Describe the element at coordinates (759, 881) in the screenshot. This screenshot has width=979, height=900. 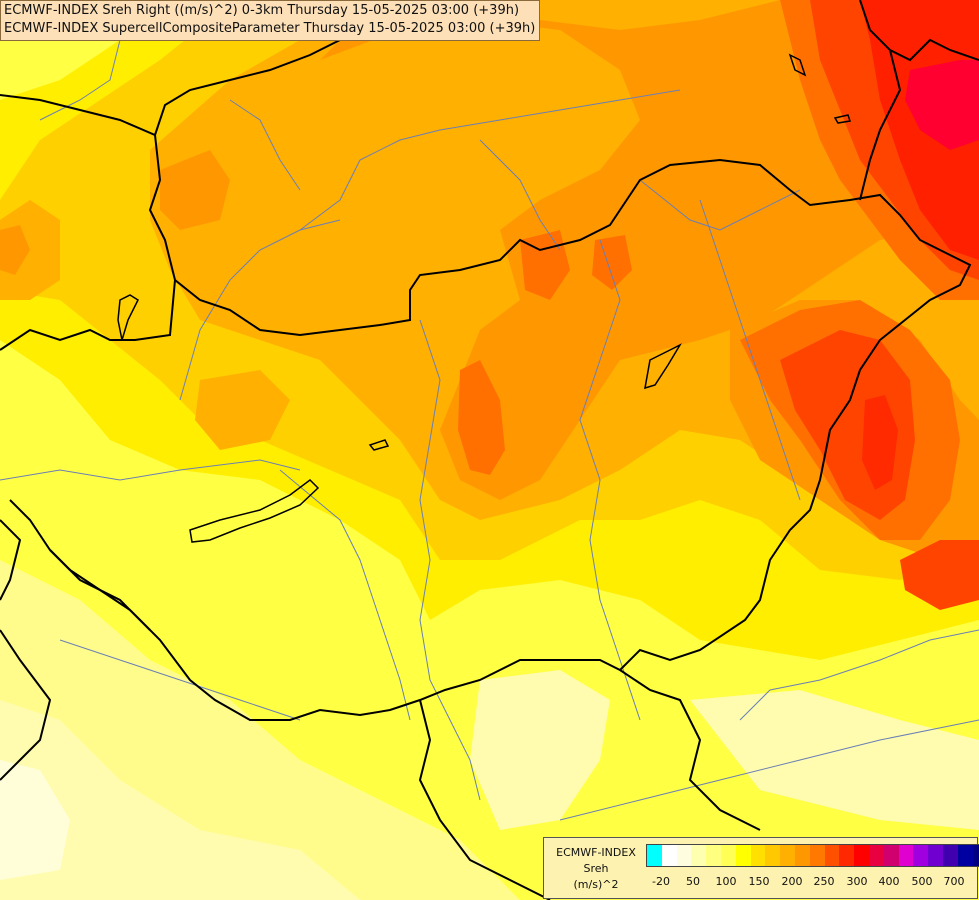
I see `legend-tick-label: 150` at that location.